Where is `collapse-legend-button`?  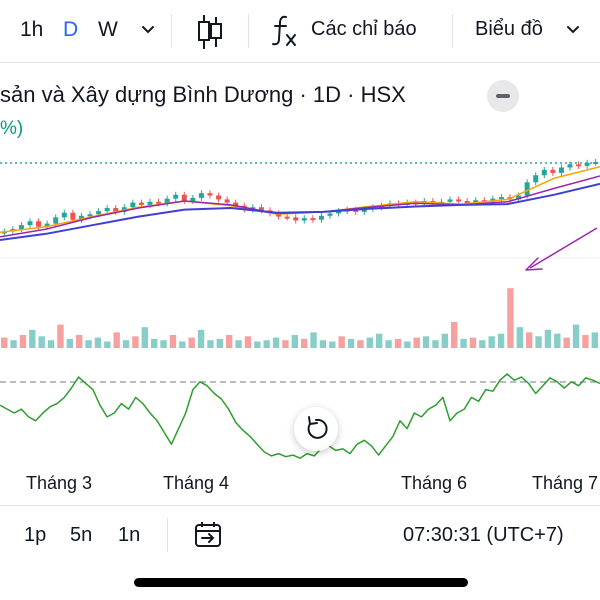 collapse-legend-button is located at coordinates (503, 96).